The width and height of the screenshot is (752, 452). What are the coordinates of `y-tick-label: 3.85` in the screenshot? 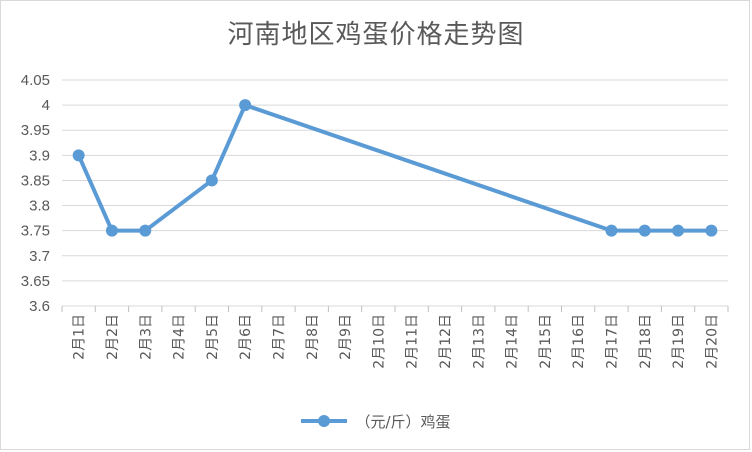 It's located at (35, 180).